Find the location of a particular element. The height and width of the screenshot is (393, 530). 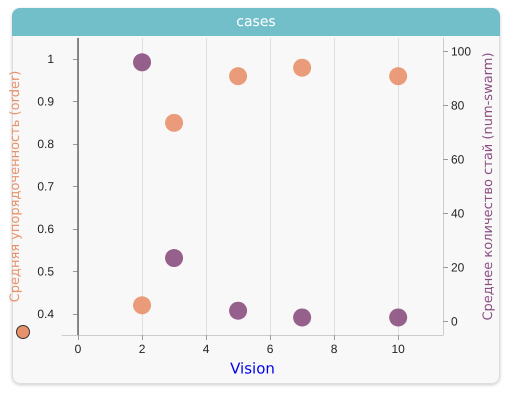

y-tick-label: 0.7 is located at coordinates (45, 187).